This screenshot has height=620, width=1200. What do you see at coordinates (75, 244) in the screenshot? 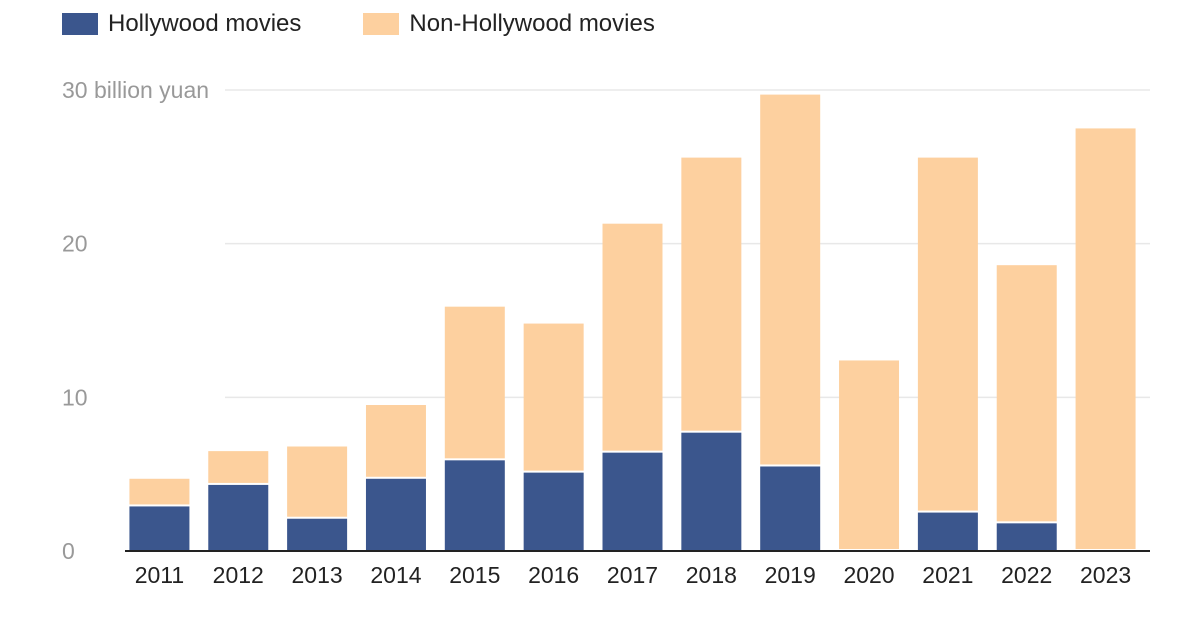
I see `y-tick-label-20: 20` at bounding box center [75, 244].